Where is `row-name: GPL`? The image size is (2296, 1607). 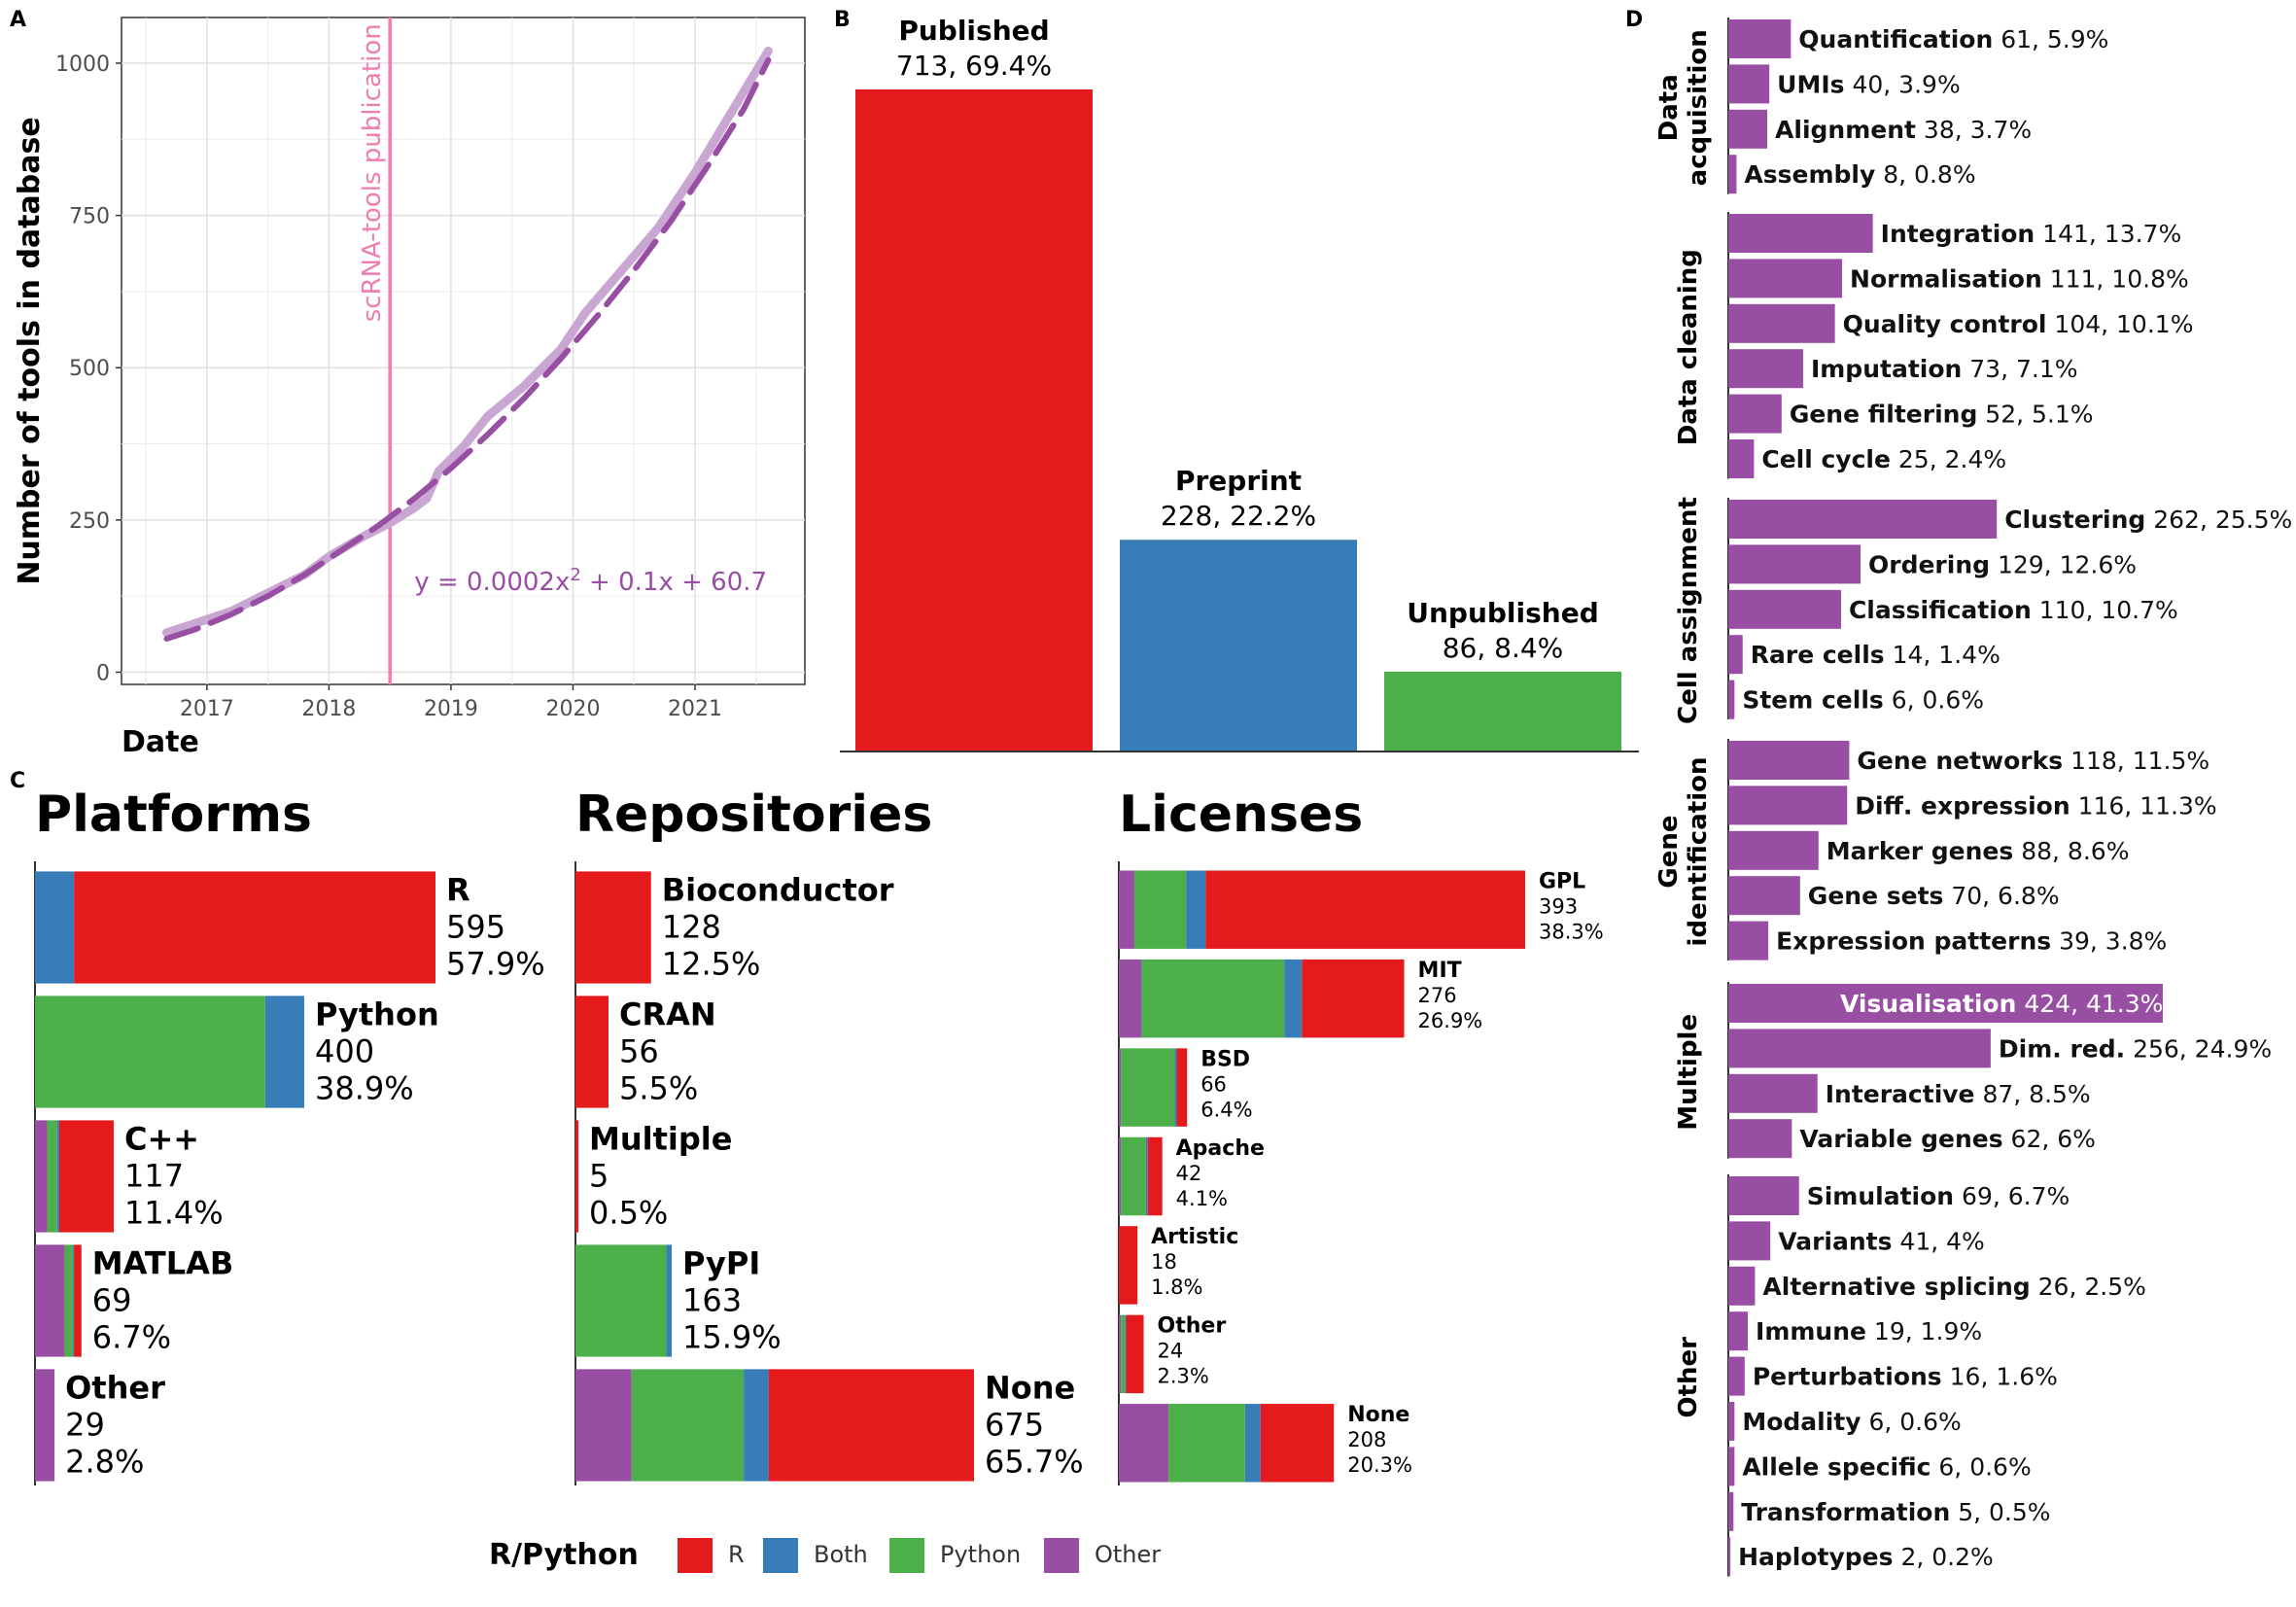 row-name: GPL is located at coordinates (1562, 881).